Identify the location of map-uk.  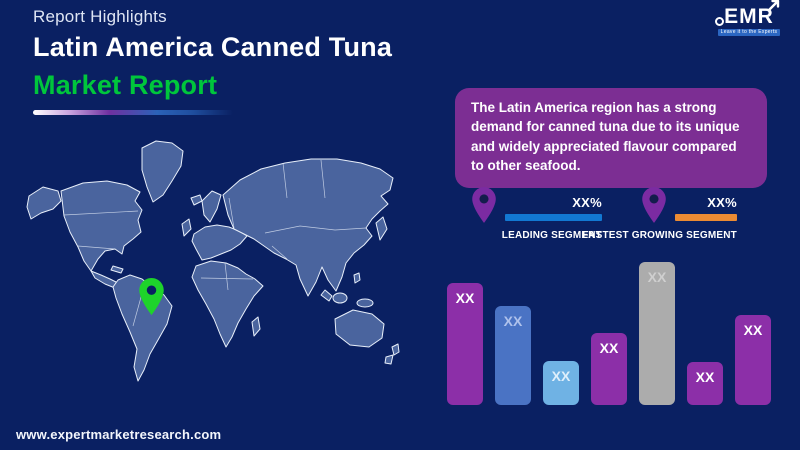
(186, 227).